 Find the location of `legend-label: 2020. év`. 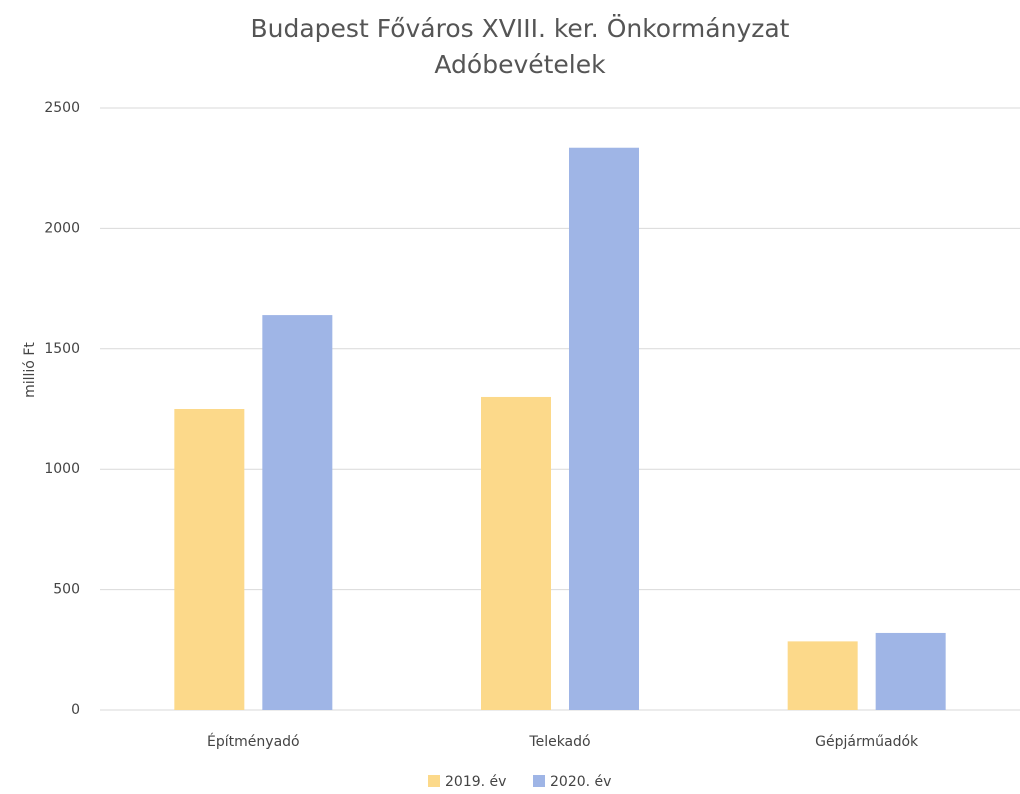

legend-label: 2020. év is located at coordinates (580, 782).